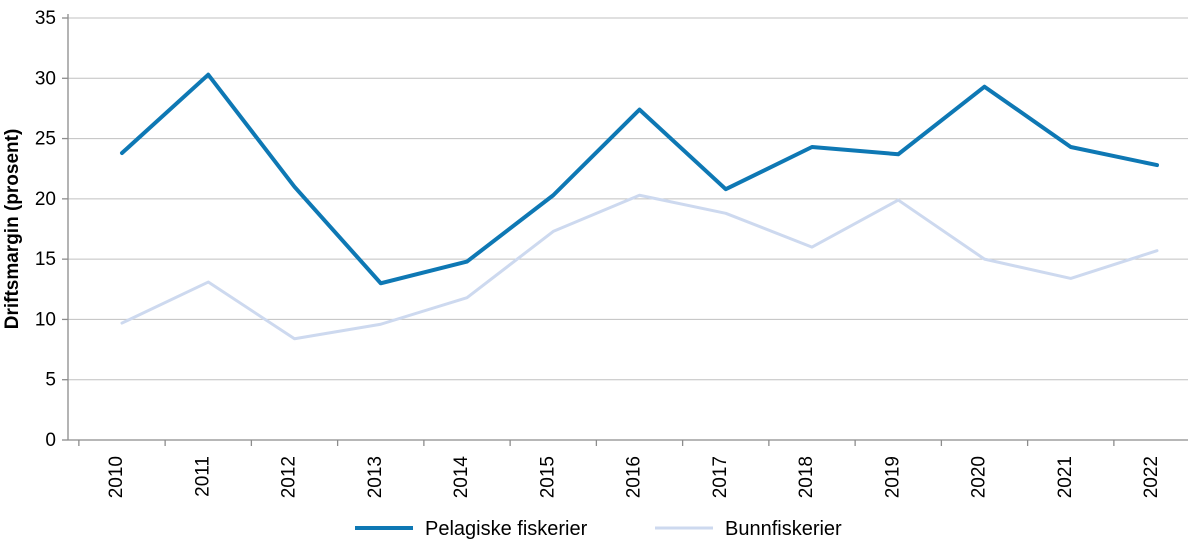 The width and height of the screenshot is (1200, 558). I want to click on y-tick-label: 30, so click(45, 78).